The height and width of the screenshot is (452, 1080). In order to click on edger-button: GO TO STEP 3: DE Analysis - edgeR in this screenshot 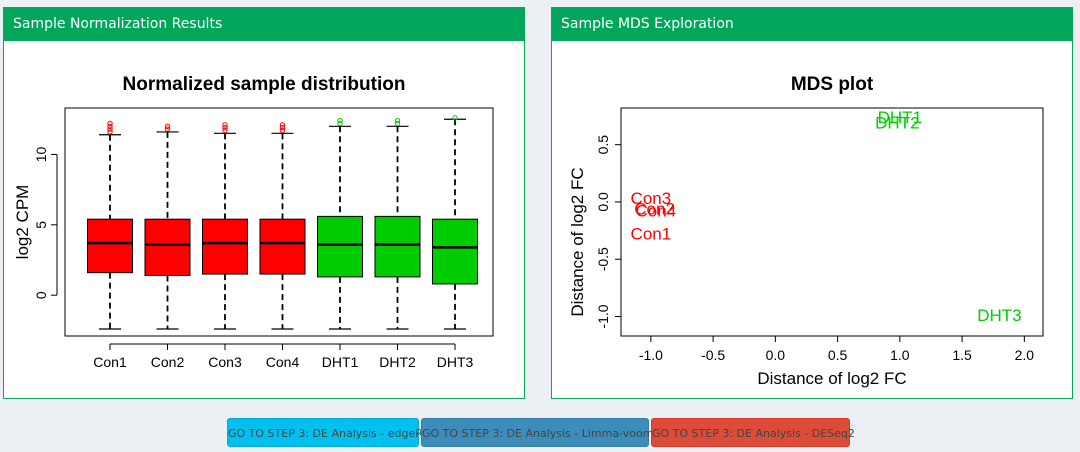, I will do `click(325, 432)`.